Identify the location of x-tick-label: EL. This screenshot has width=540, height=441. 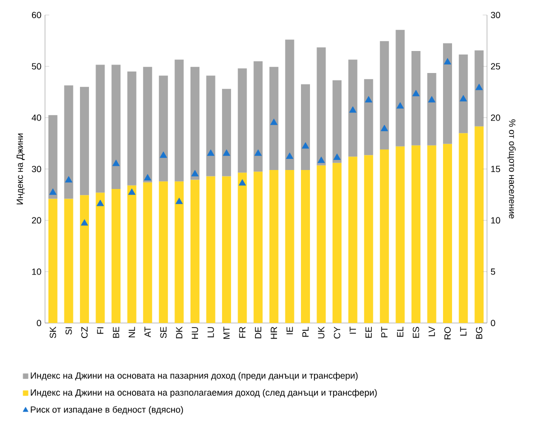
(400, 331).